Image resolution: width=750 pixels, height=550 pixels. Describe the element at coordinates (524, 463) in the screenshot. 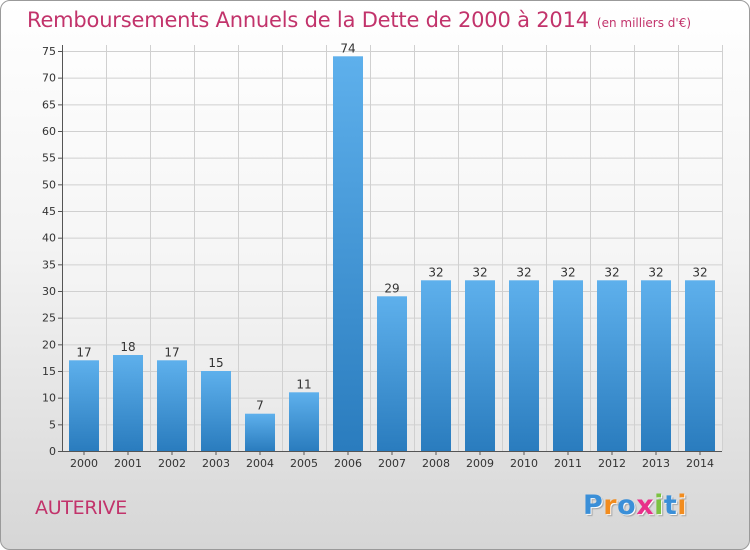

I see `x-tick-label: 2010` at that location.